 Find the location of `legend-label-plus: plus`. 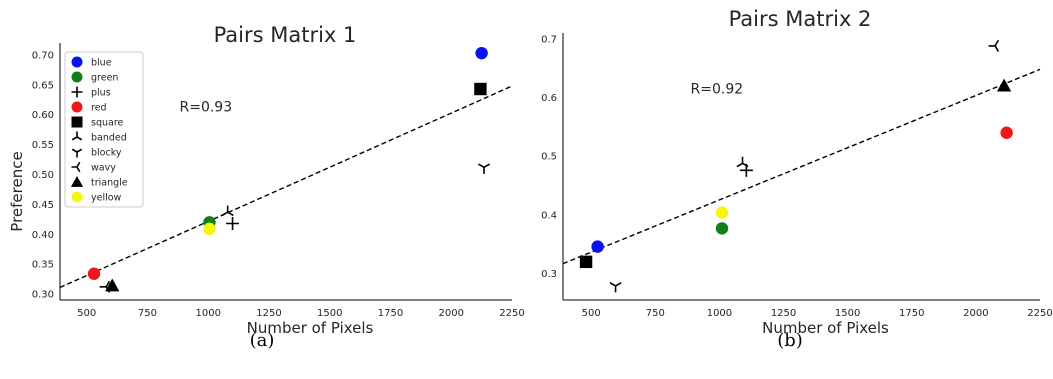

legend-label-plus: plus is located at coordinates (101, 93).